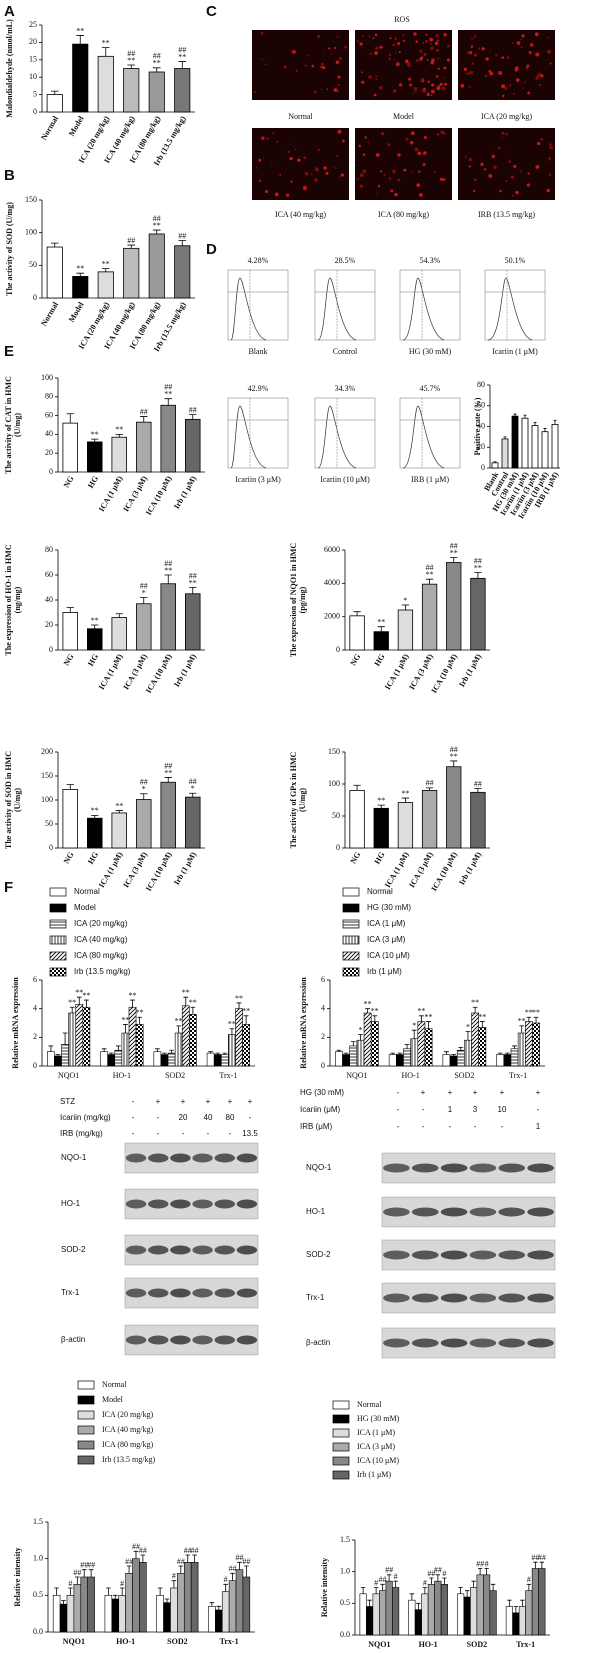  What do you see at coordinates (515, 260) in the screenshot?
I see `flow-percent: 50.1%` at bounding box center [515, 260].